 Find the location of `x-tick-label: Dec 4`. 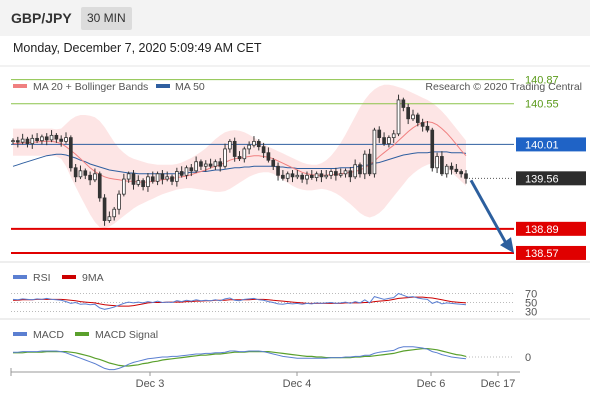

x-tick-label: Dec 4 is located at coordinates (297, 384).